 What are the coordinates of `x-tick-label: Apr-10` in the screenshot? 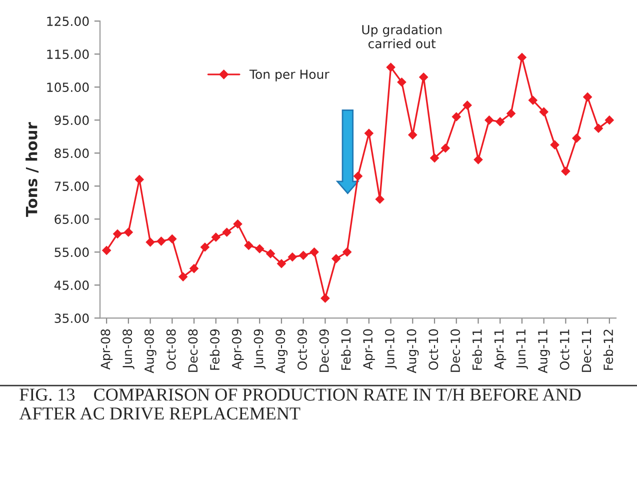 It's located at (369, 349).